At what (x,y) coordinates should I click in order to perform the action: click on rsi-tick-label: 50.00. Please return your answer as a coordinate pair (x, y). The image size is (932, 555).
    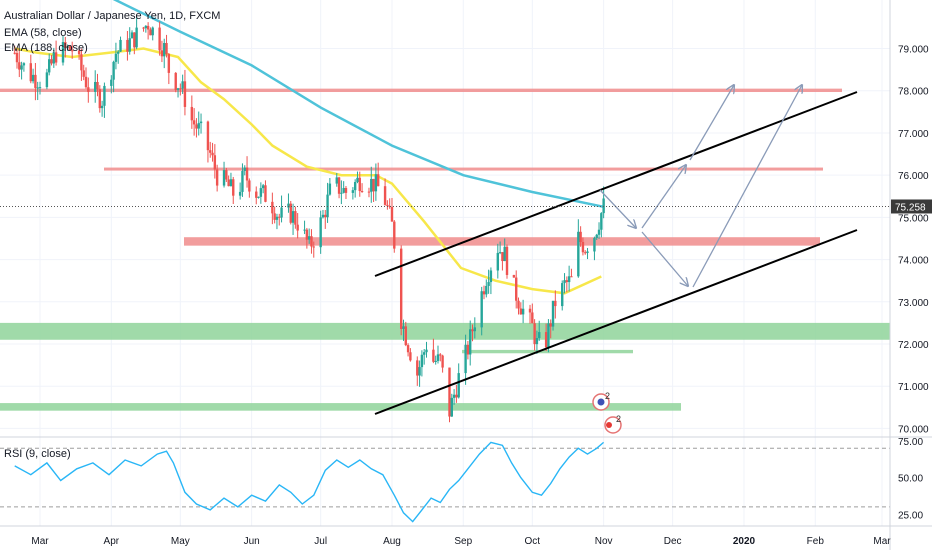
    Looking at the image, I should click on (910, 479).